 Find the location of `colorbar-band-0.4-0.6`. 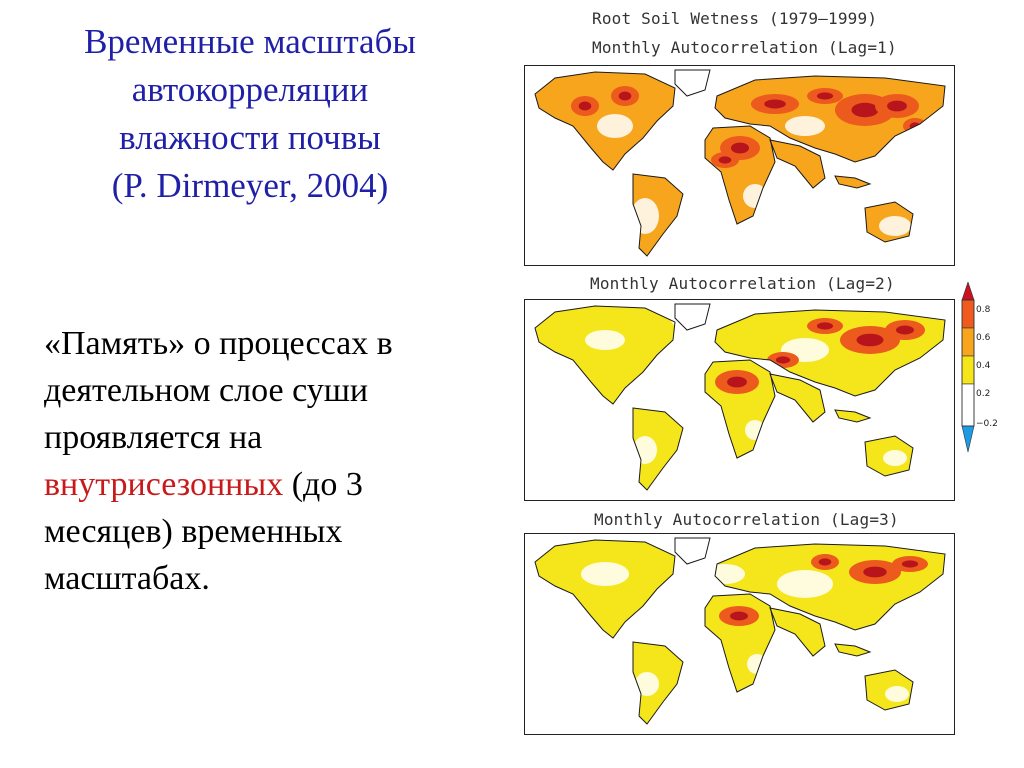

colorbar-band-0.4-0.6 is located at coordinates (968, 342).